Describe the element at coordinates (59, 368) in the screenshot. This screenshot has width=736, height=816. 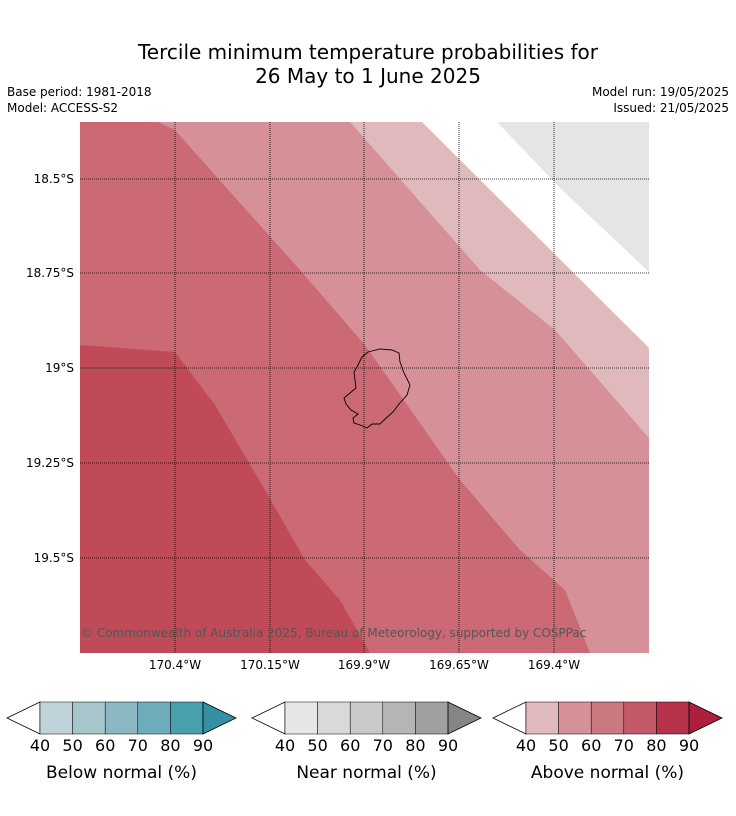
I see `latitude-label: 19°S` at that location.